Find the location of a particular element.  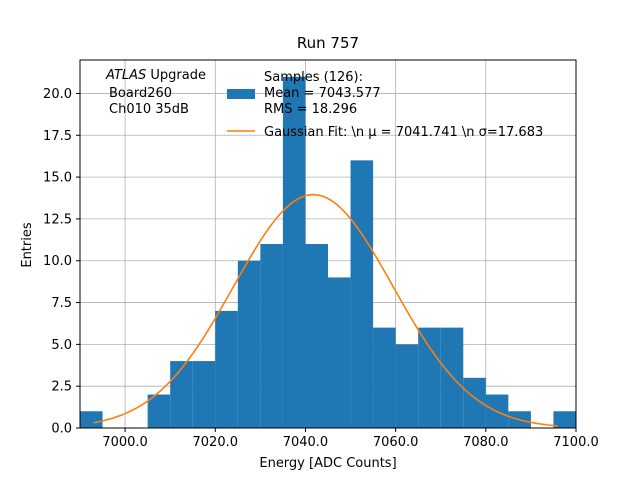

legend-samples-line-3: RMS = 18.296 is located at coordinates (310, 109).